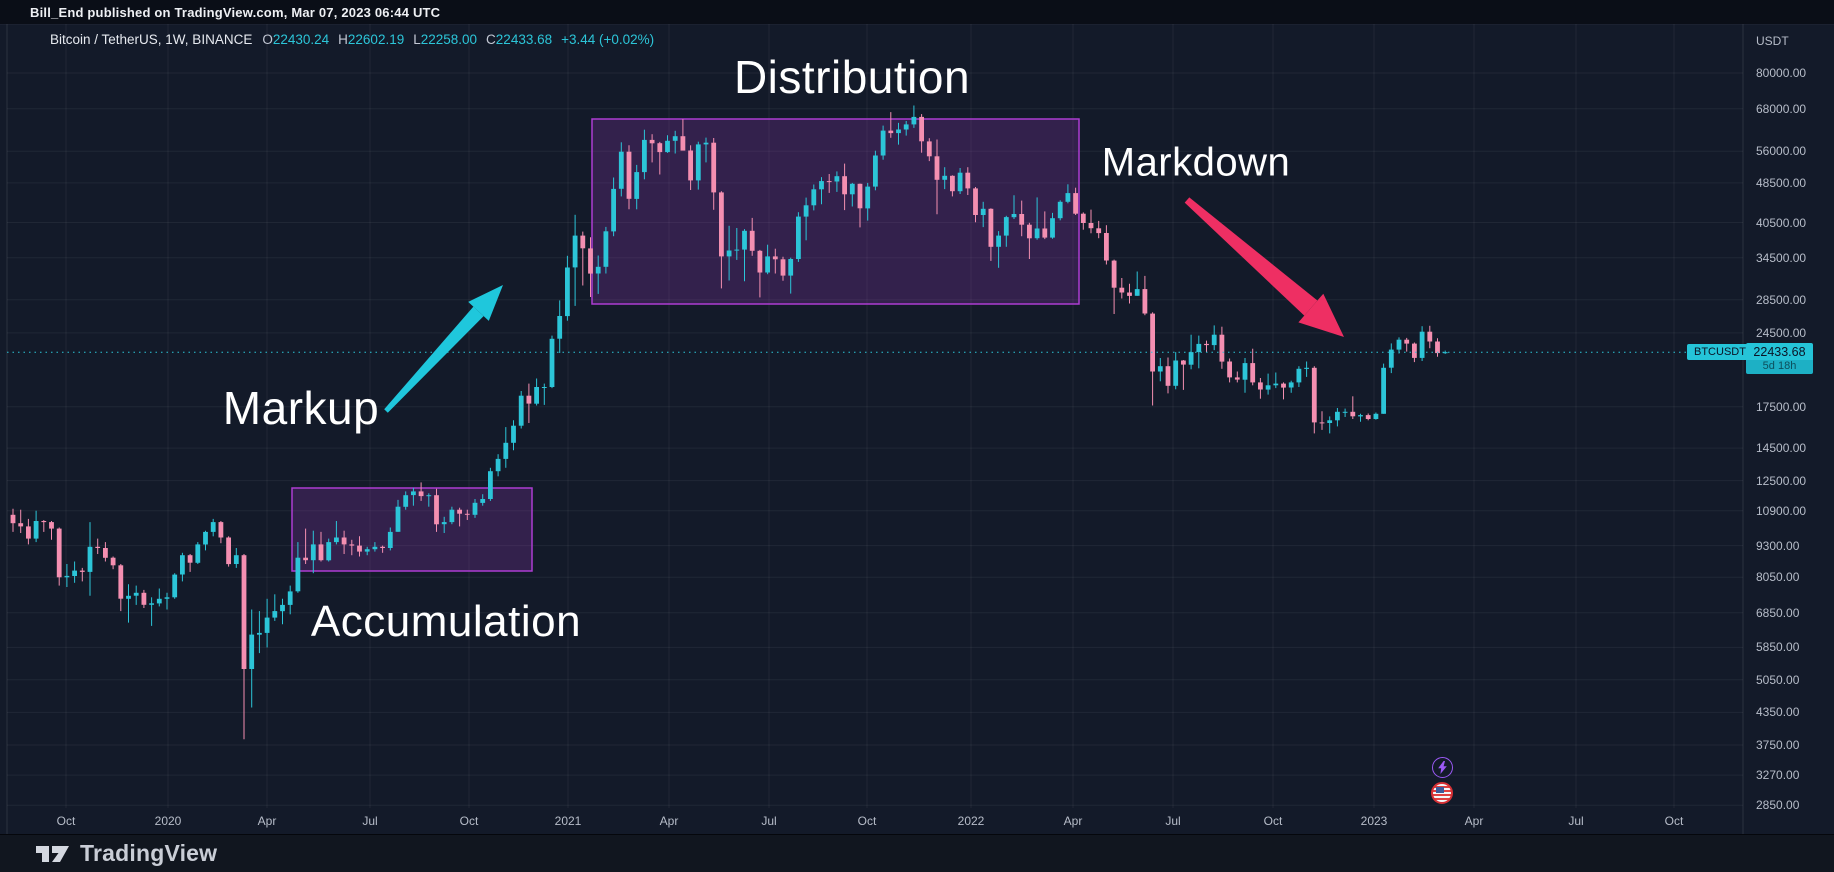 The image size is (1834, 872). What do you see at coordinates (1781, 448) in the screenshot?
I see `price-axis-label: 14500.00` at bounding box center [1781, 448].